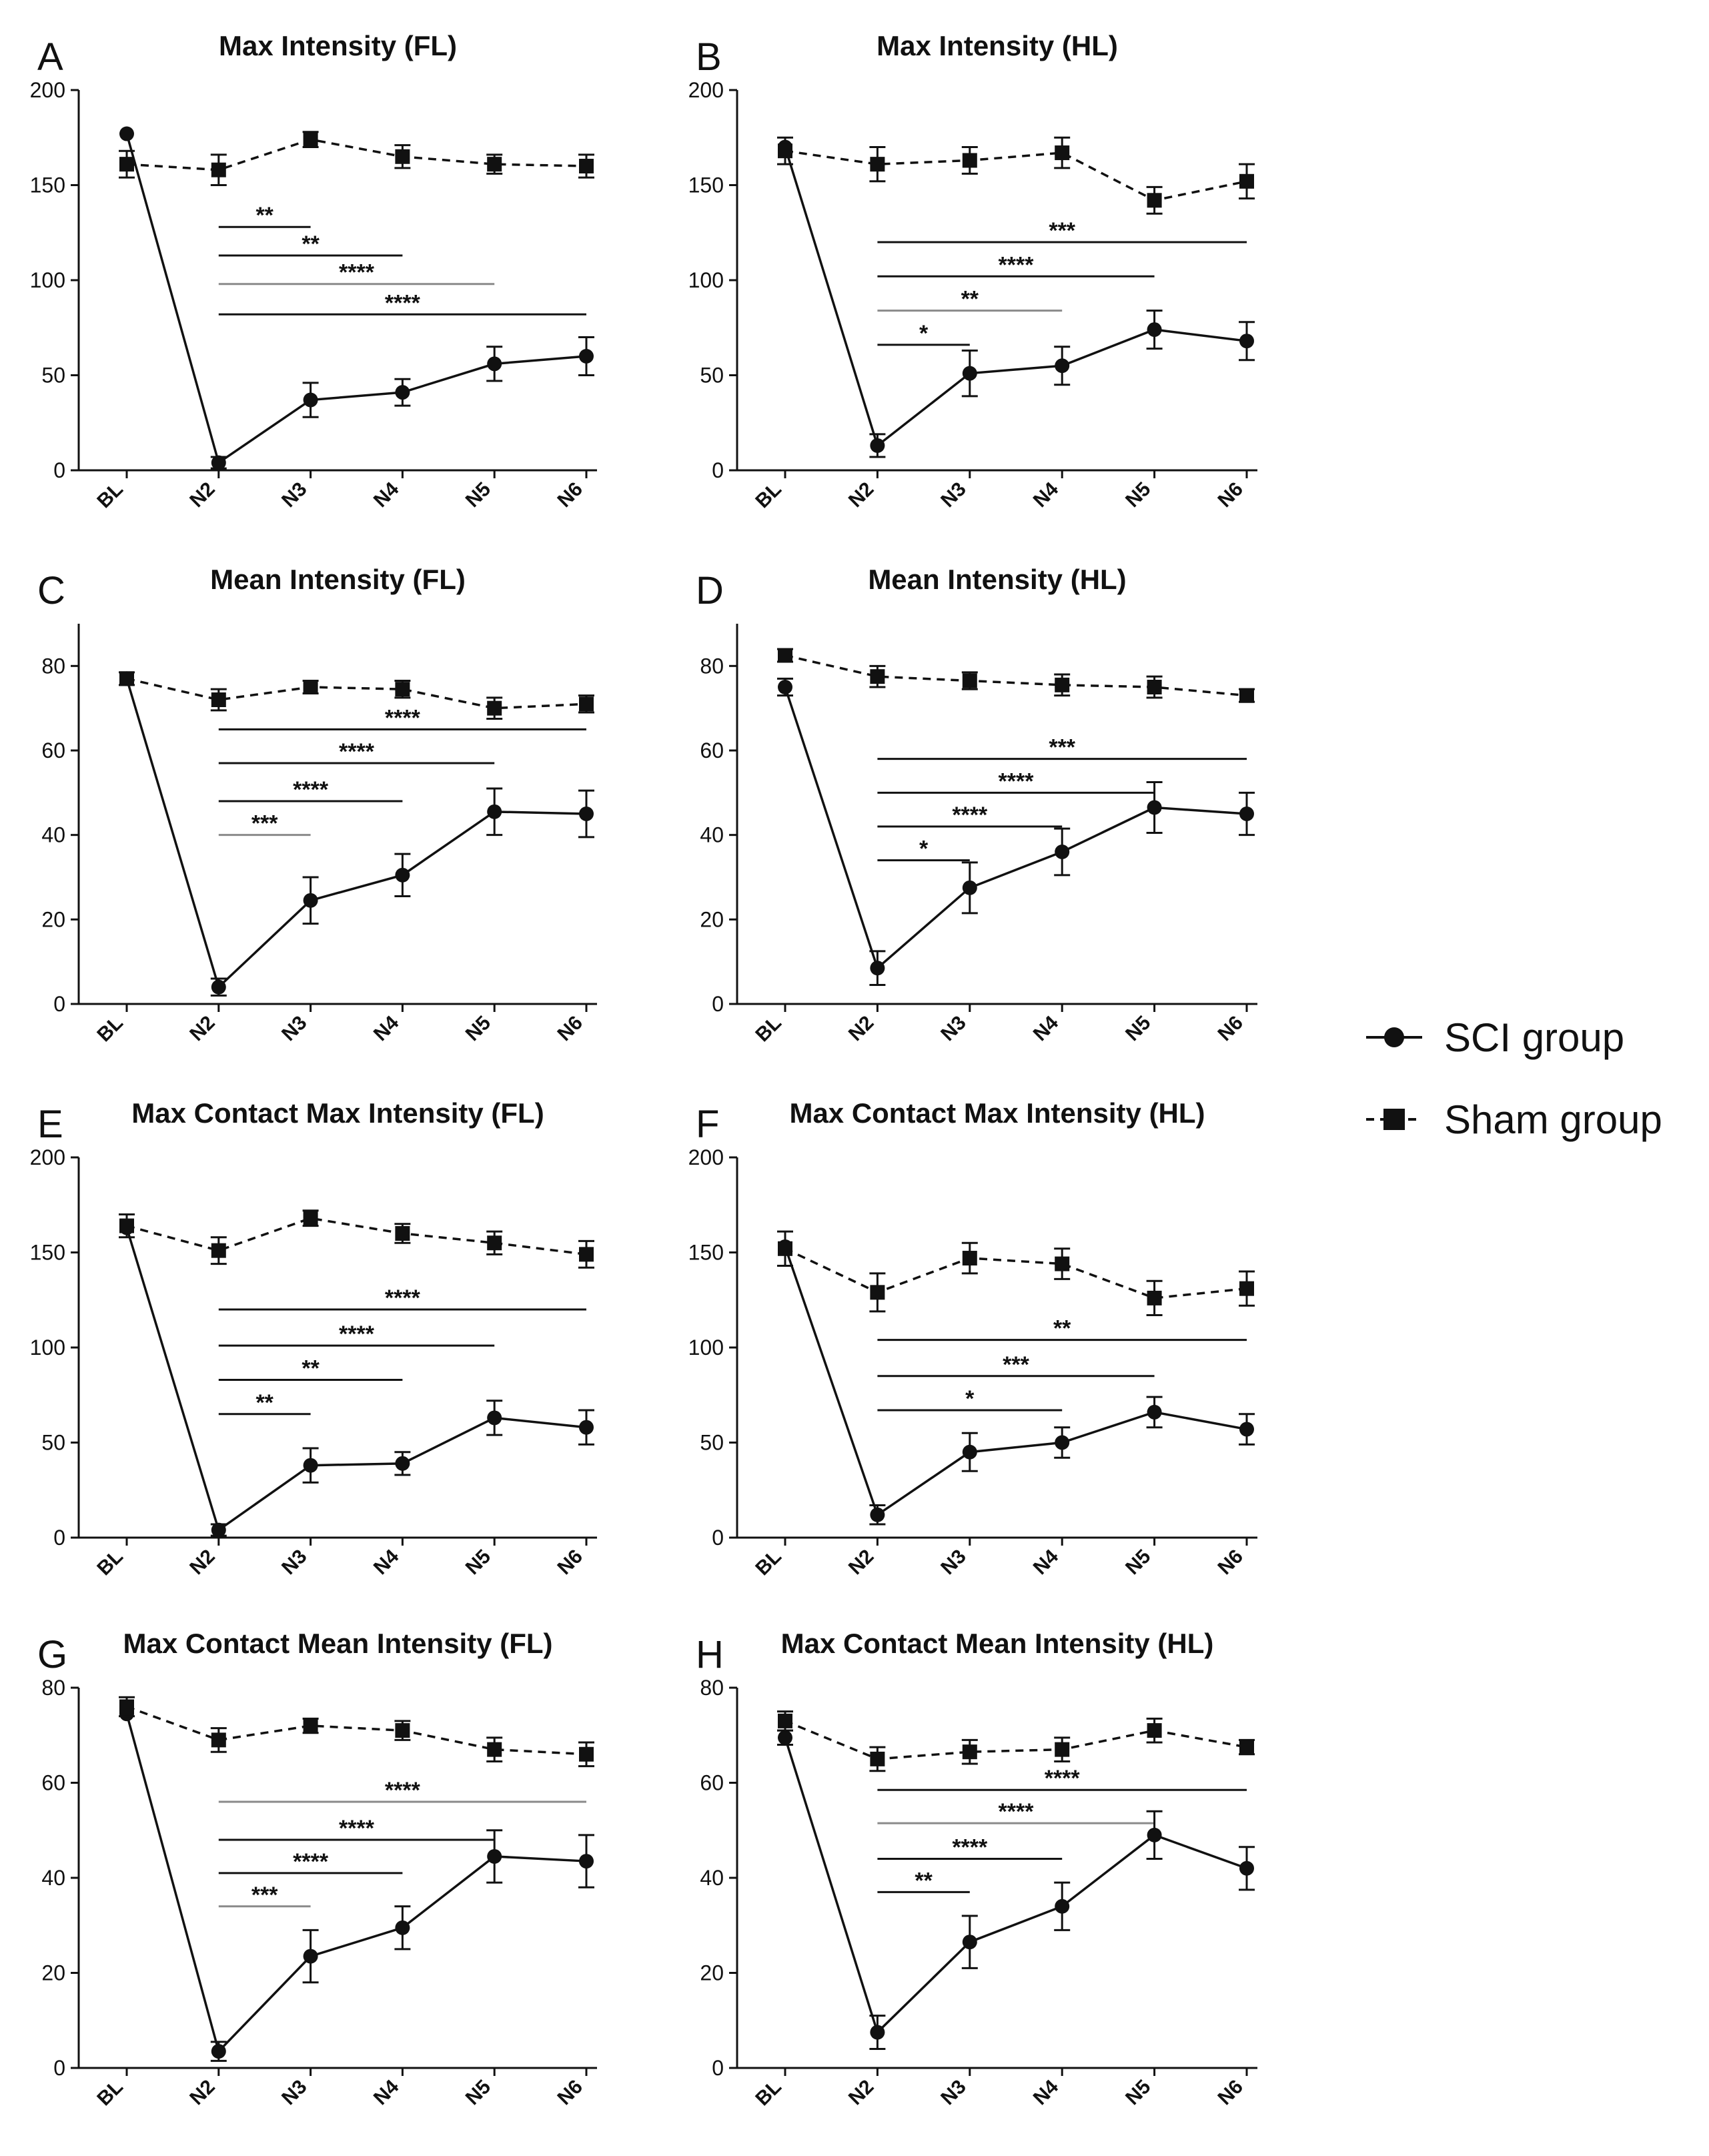 The image size is (1709, 2156). I want to click on panel-title: Mean Intensity (HL), so click(997, 579).